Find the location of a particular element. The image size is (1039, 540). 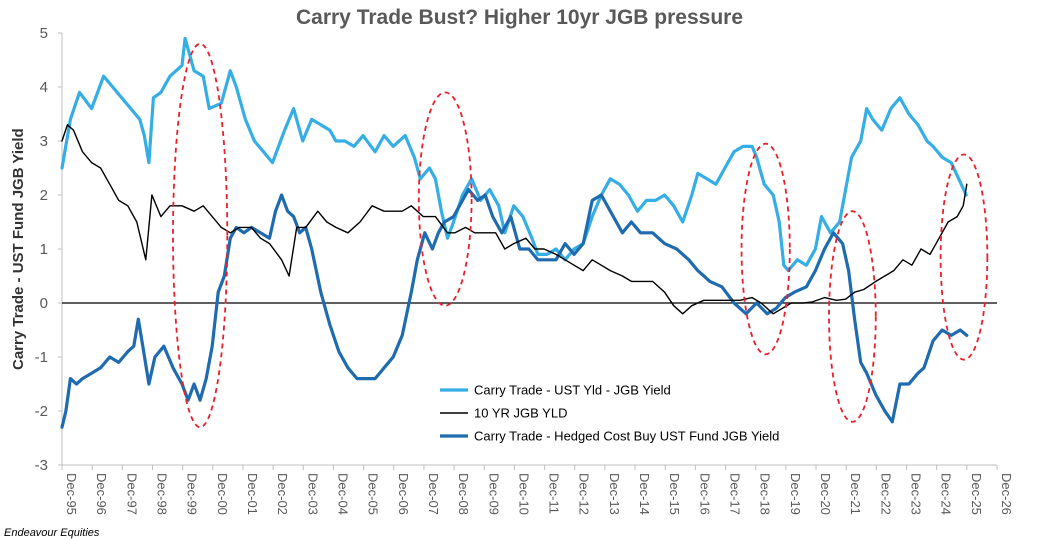

x-tick-label: Dec-22 is located at coordinates (885, 494).